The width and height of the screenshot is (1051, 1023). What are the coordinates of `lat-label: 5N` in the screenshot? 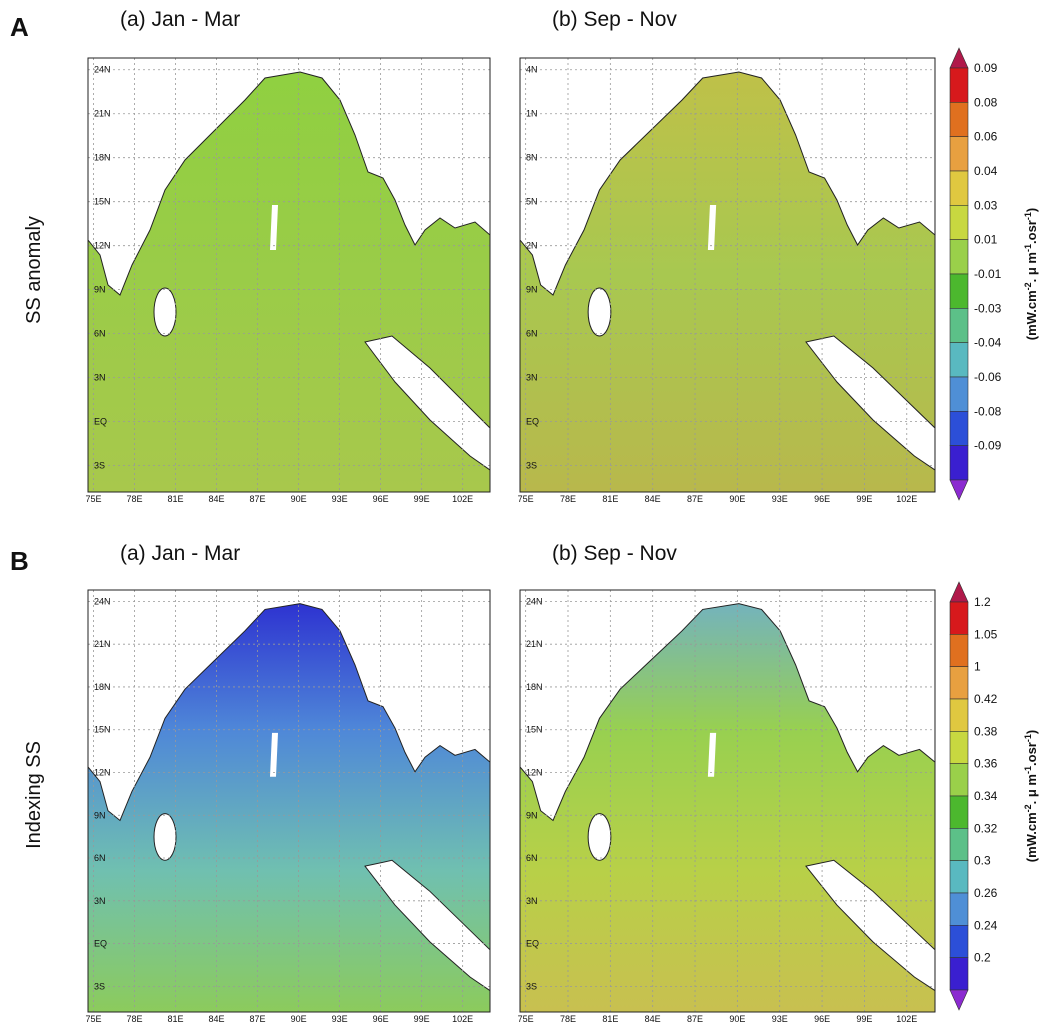 It's located at (532, 202).